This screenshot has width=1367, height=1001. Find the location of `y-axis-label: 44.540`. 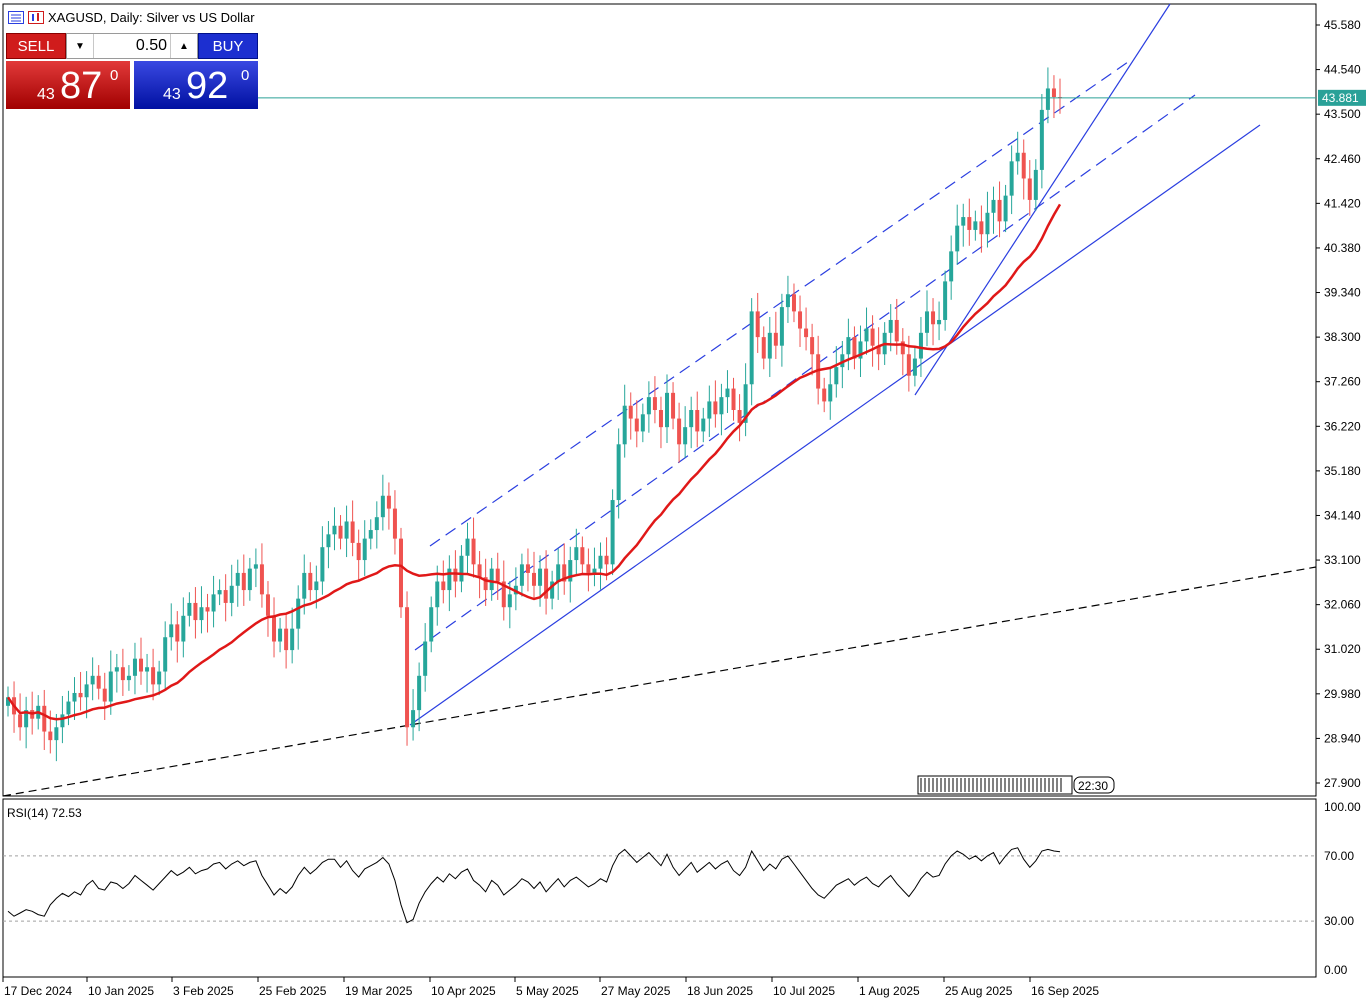

y-axis-label: 44.540 is located at coordinates (1342, 70).